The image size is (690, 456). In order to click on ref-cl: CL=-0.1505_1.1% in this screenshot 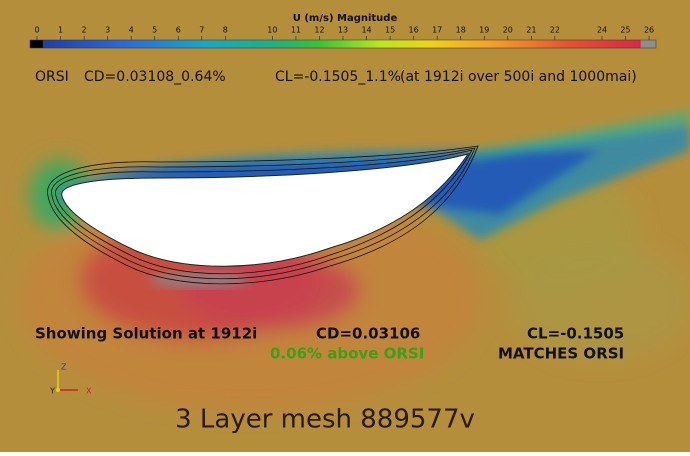, I will do `click(338, 77)`.